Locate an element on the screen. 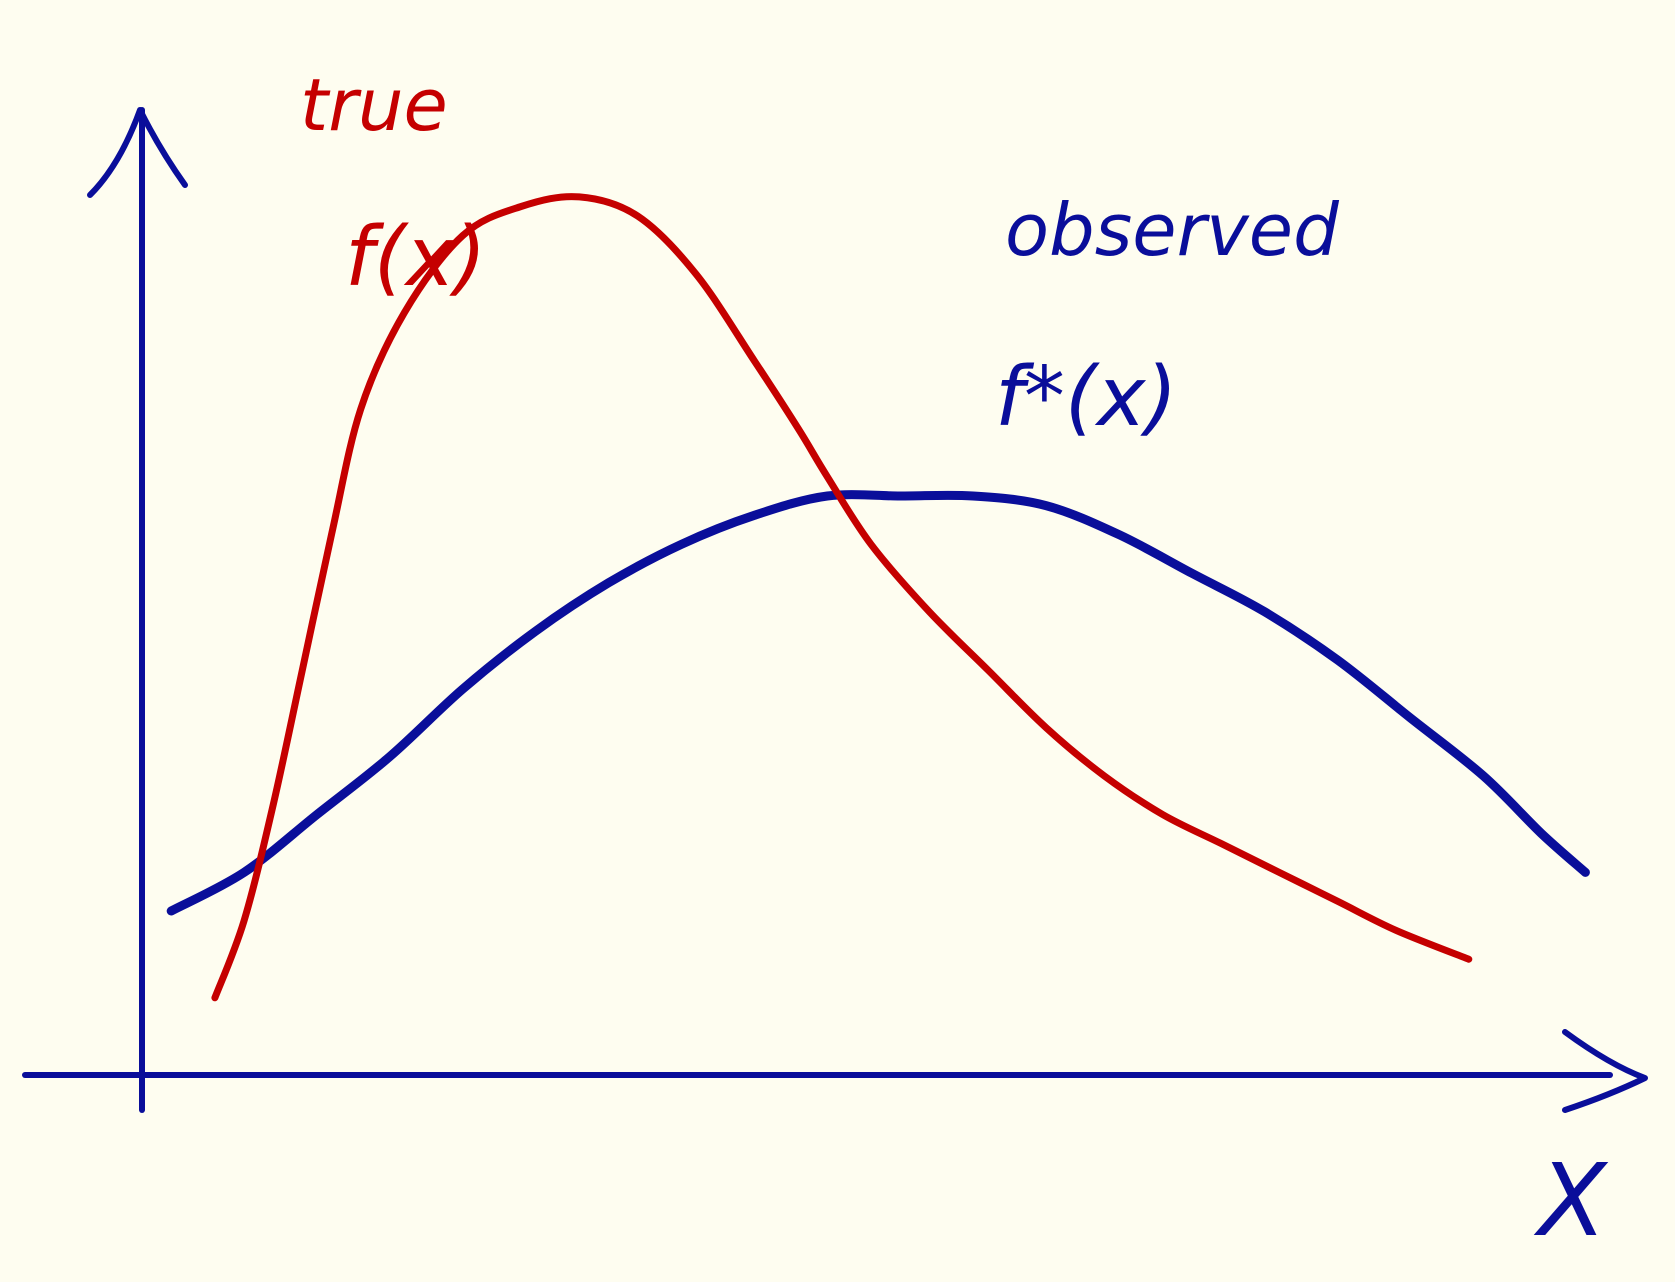 The width and height of the screenshot is (1675, 1282). true-function-label: f(x) is located at coordinates (415, 257).